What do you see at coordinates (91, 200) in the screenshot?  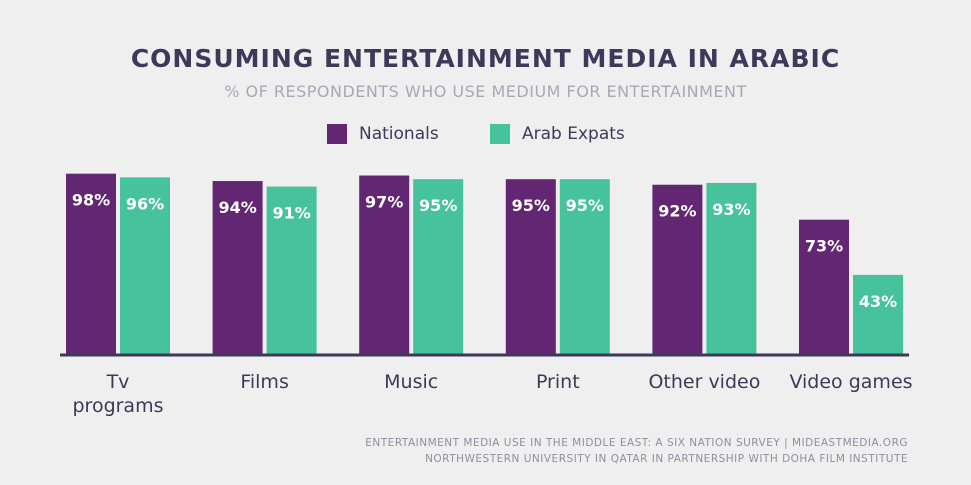 I see `data-label-nationals-1: 98%` at bounding box center [91, 200].